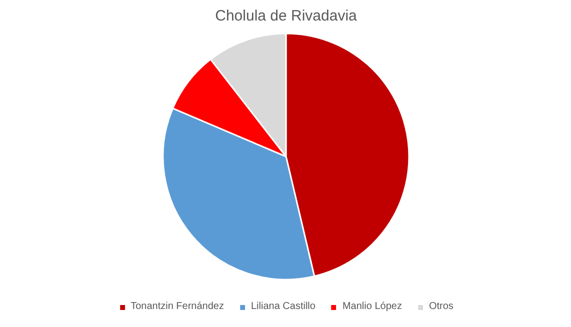 The height and width of the screenshot is (327, 571). What do you see at coordinates (283, 306) in the screenshot?
I see `legend-label: Liliana Castillo` at bounding box center [283, 306].